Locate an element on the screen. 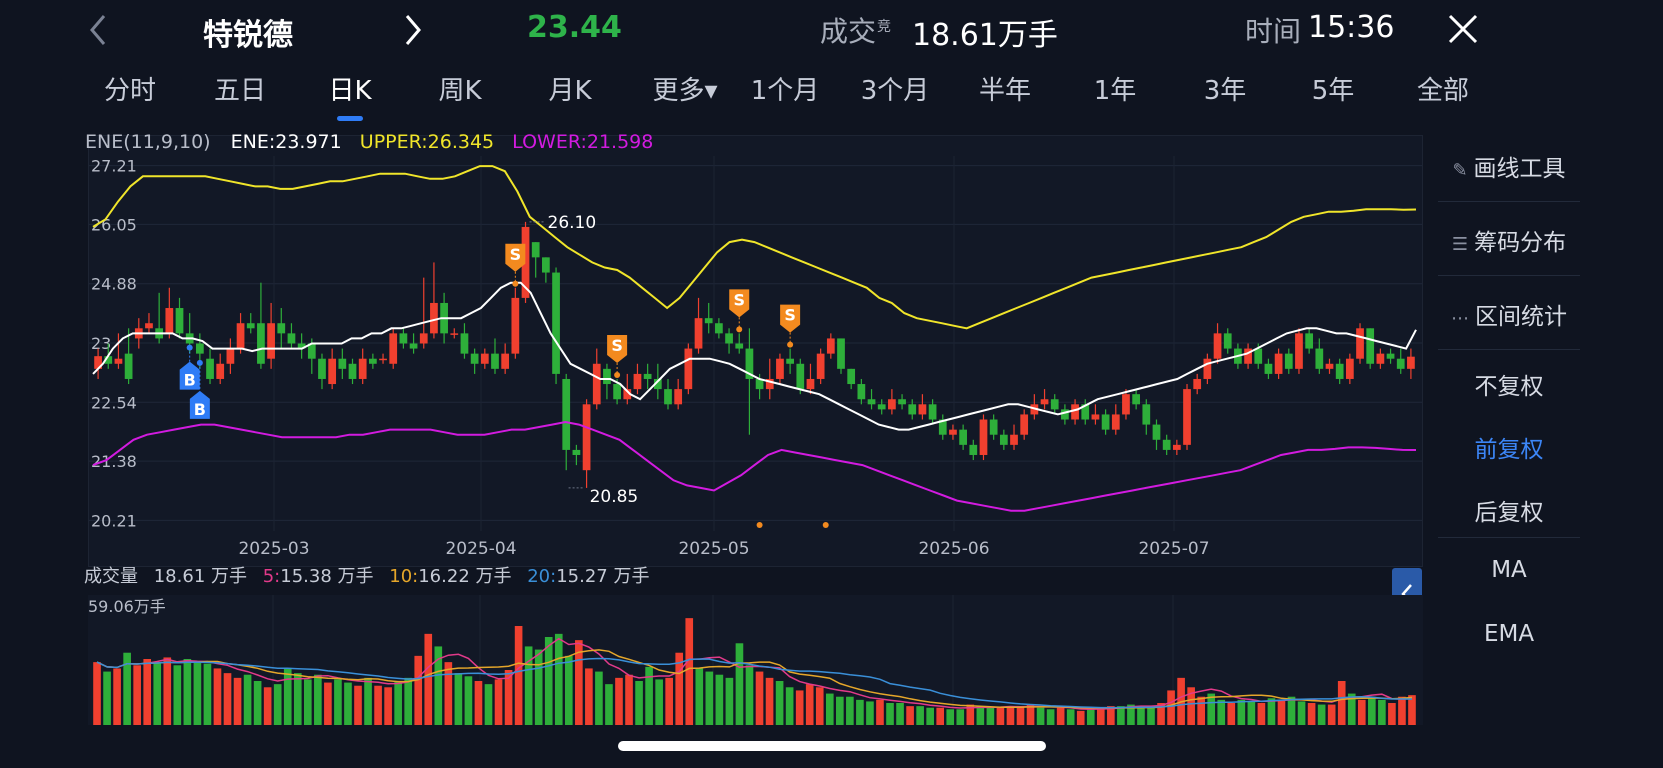 The image size is (1663, 768). tab-9: 1年 is located at coordinates (1115, 91).